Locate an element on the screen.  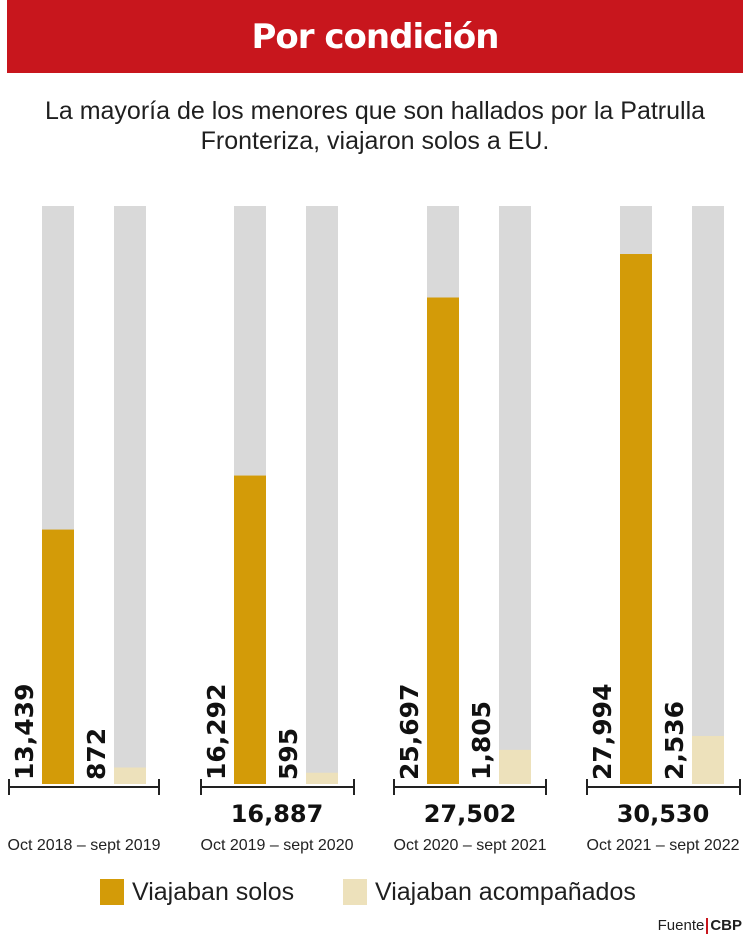
value-label-acompanados: 2,536 is located at coordinates (674, 740).